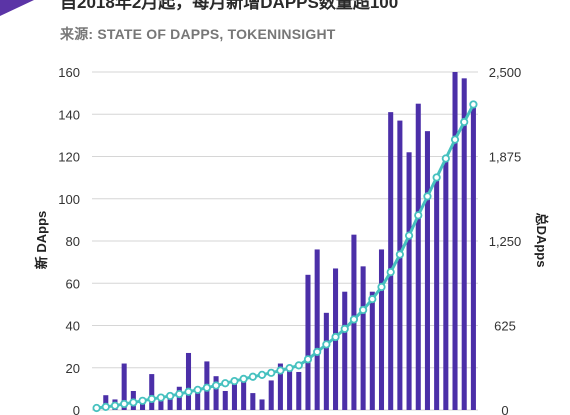 This screenshot has height=415, width=570. Describe the element at coordinates (73, 326) in the screenshot. I see `left-tick-label: 40` at that location.